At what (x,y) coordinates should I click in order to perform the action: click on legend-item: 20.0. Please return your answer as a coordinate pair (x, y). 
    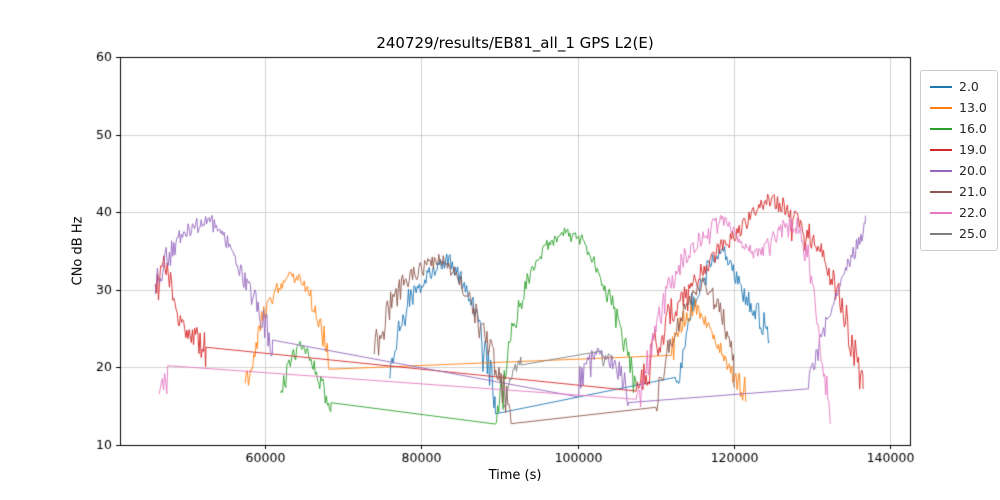
    Looking at the image, I should click on (958, 171).